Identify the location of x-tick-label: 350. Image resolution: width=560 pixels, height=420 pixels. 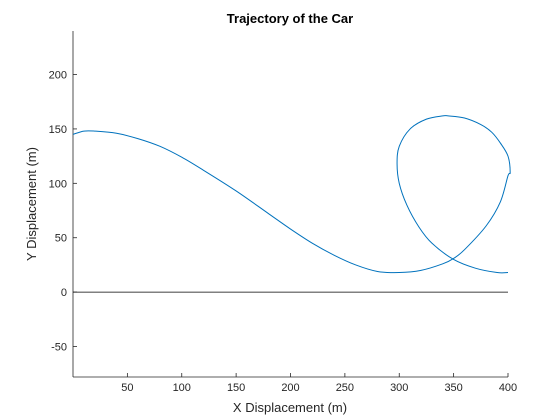
(453, 388).